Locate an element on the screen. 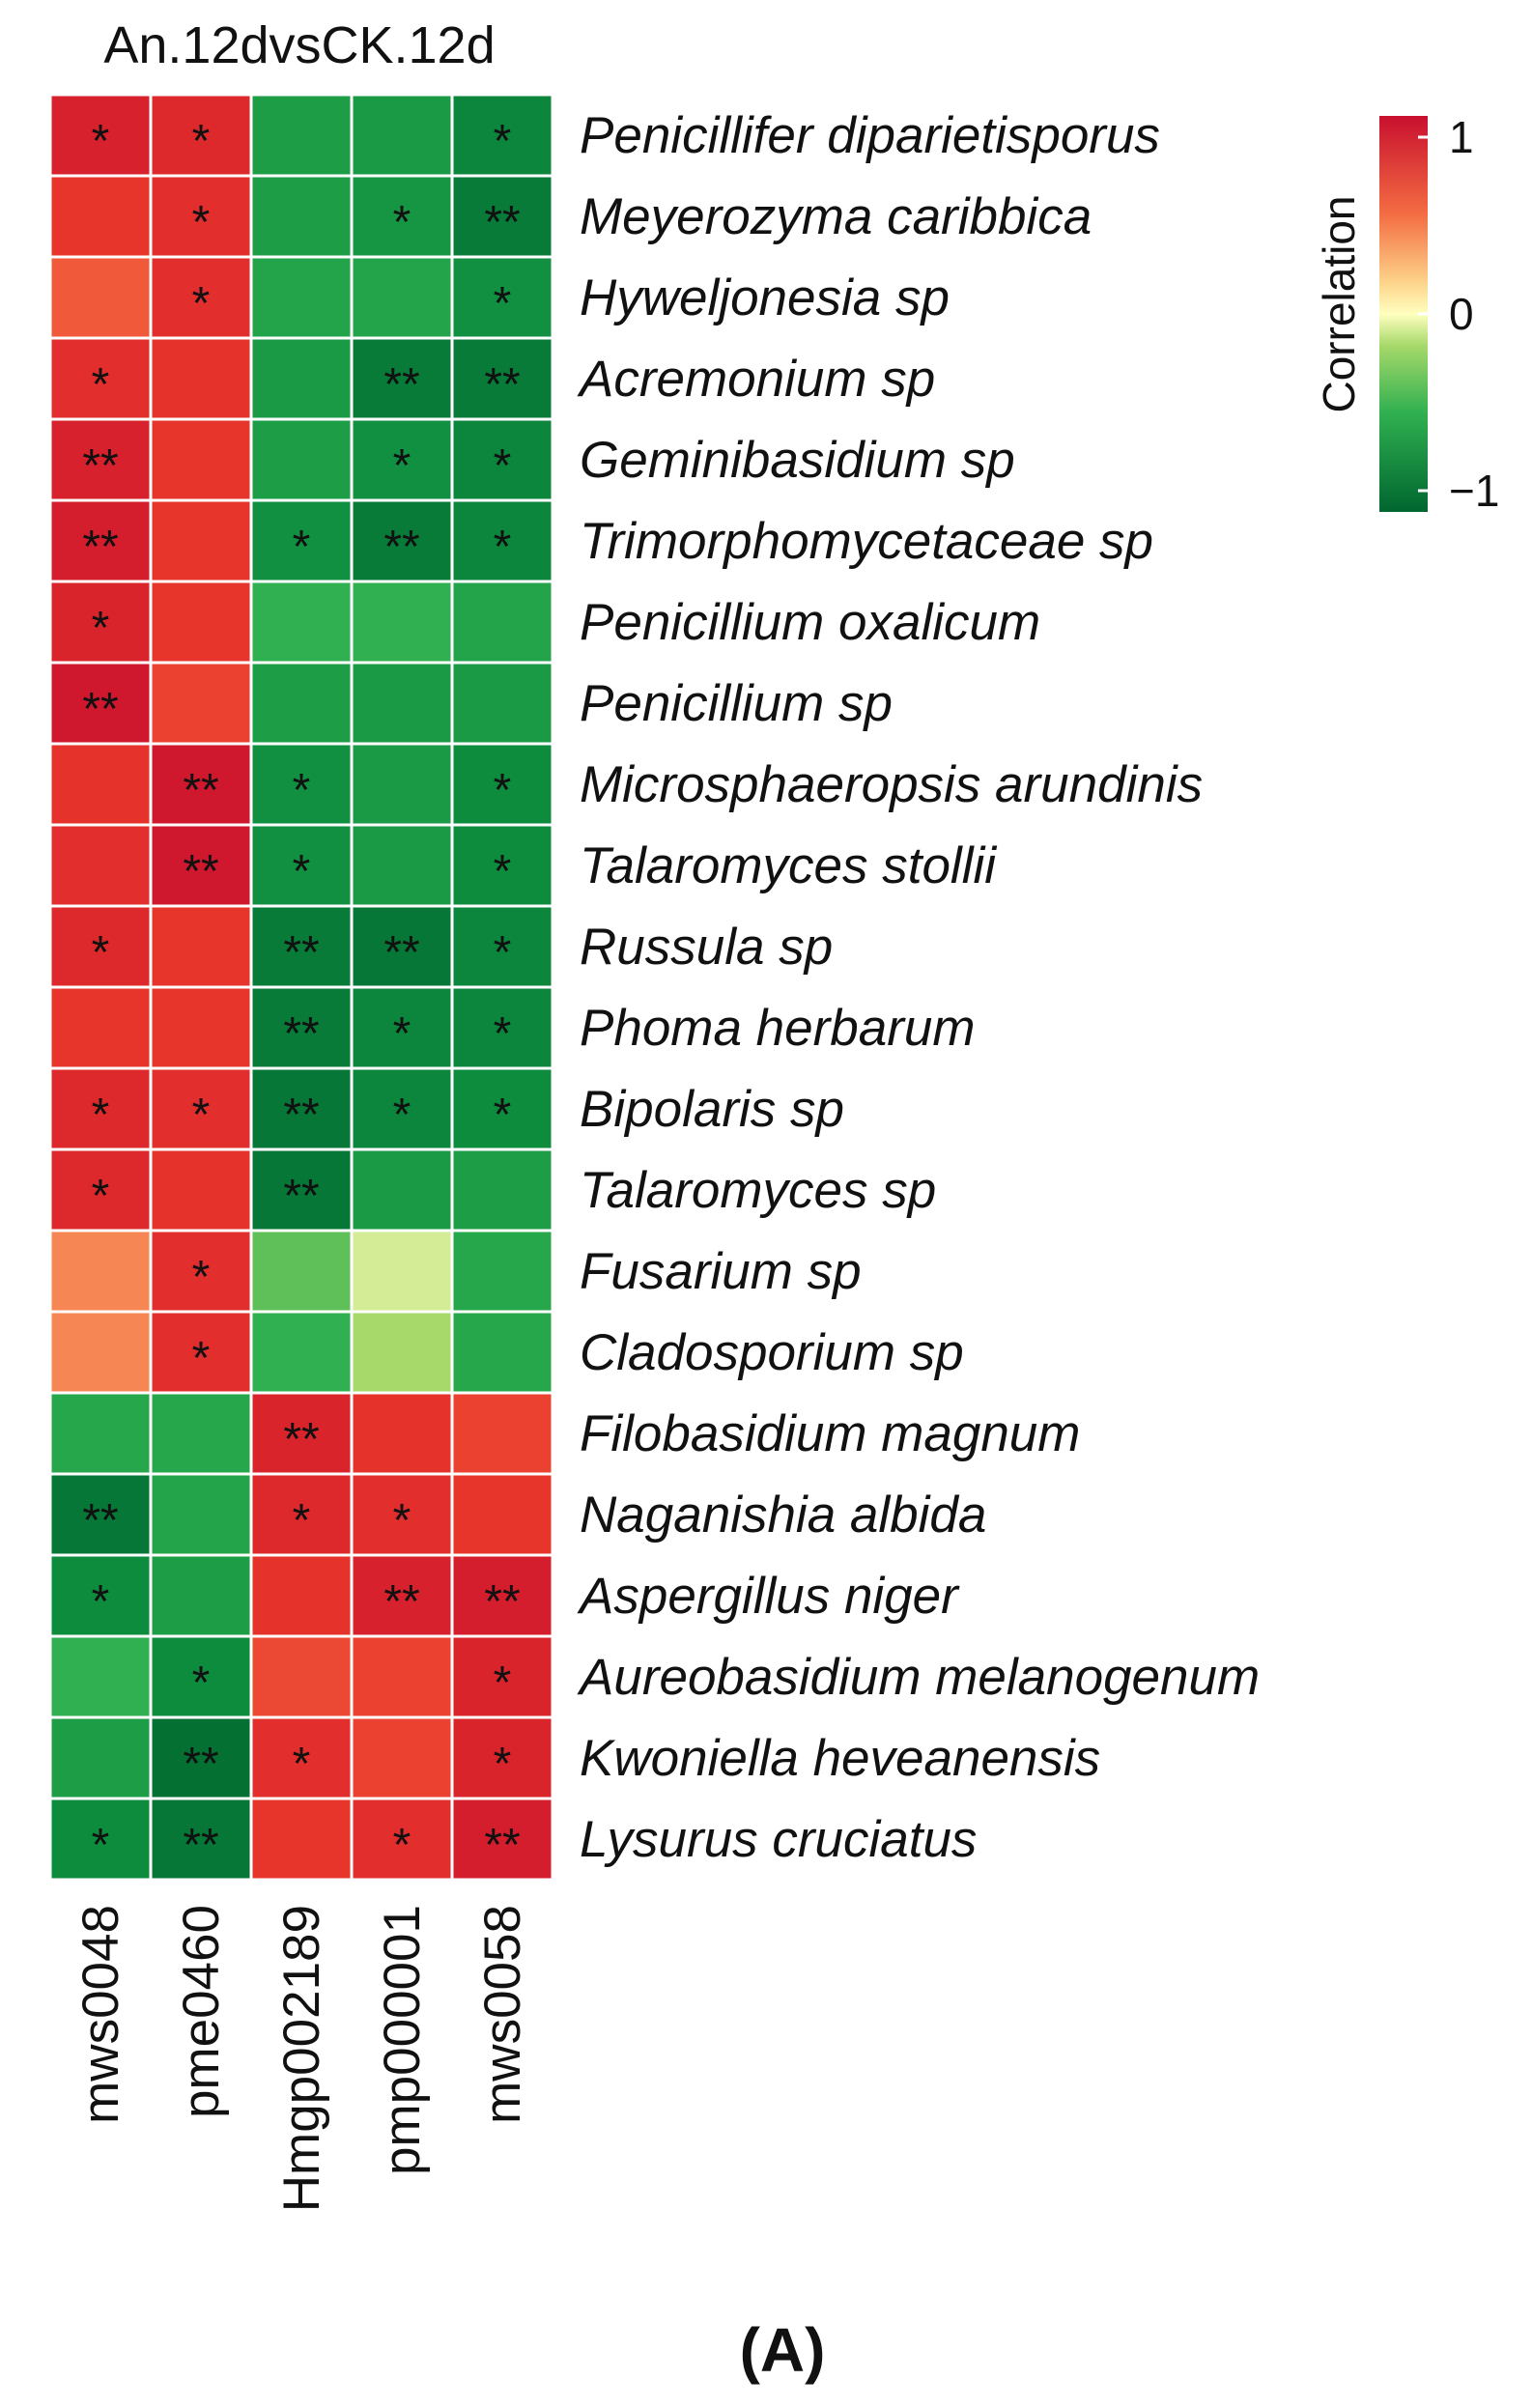 The height and width of the screenshot is (2408, 1532). column-label: mws0048 is located at coordinates (100, 2014).